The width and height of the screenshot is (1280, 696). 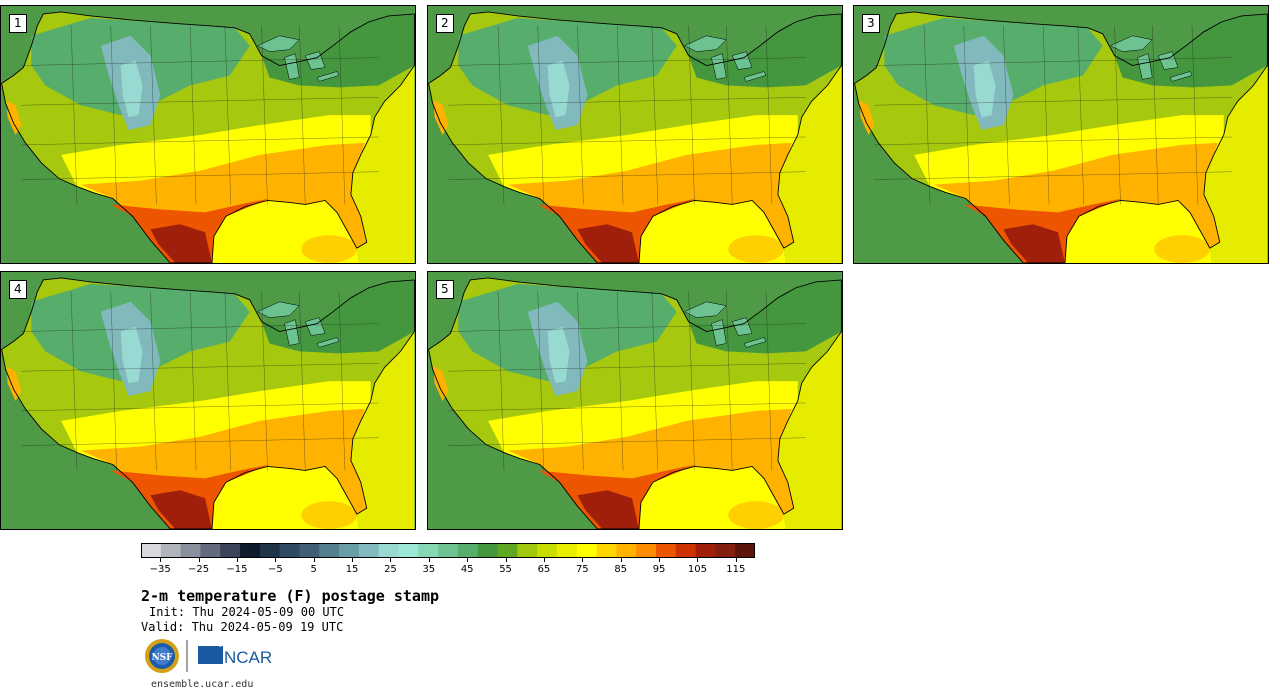 What do you see at coordinates (18, 23) in the screenshot?
I see `panel-number: 1` at bounding box center [18, 23].